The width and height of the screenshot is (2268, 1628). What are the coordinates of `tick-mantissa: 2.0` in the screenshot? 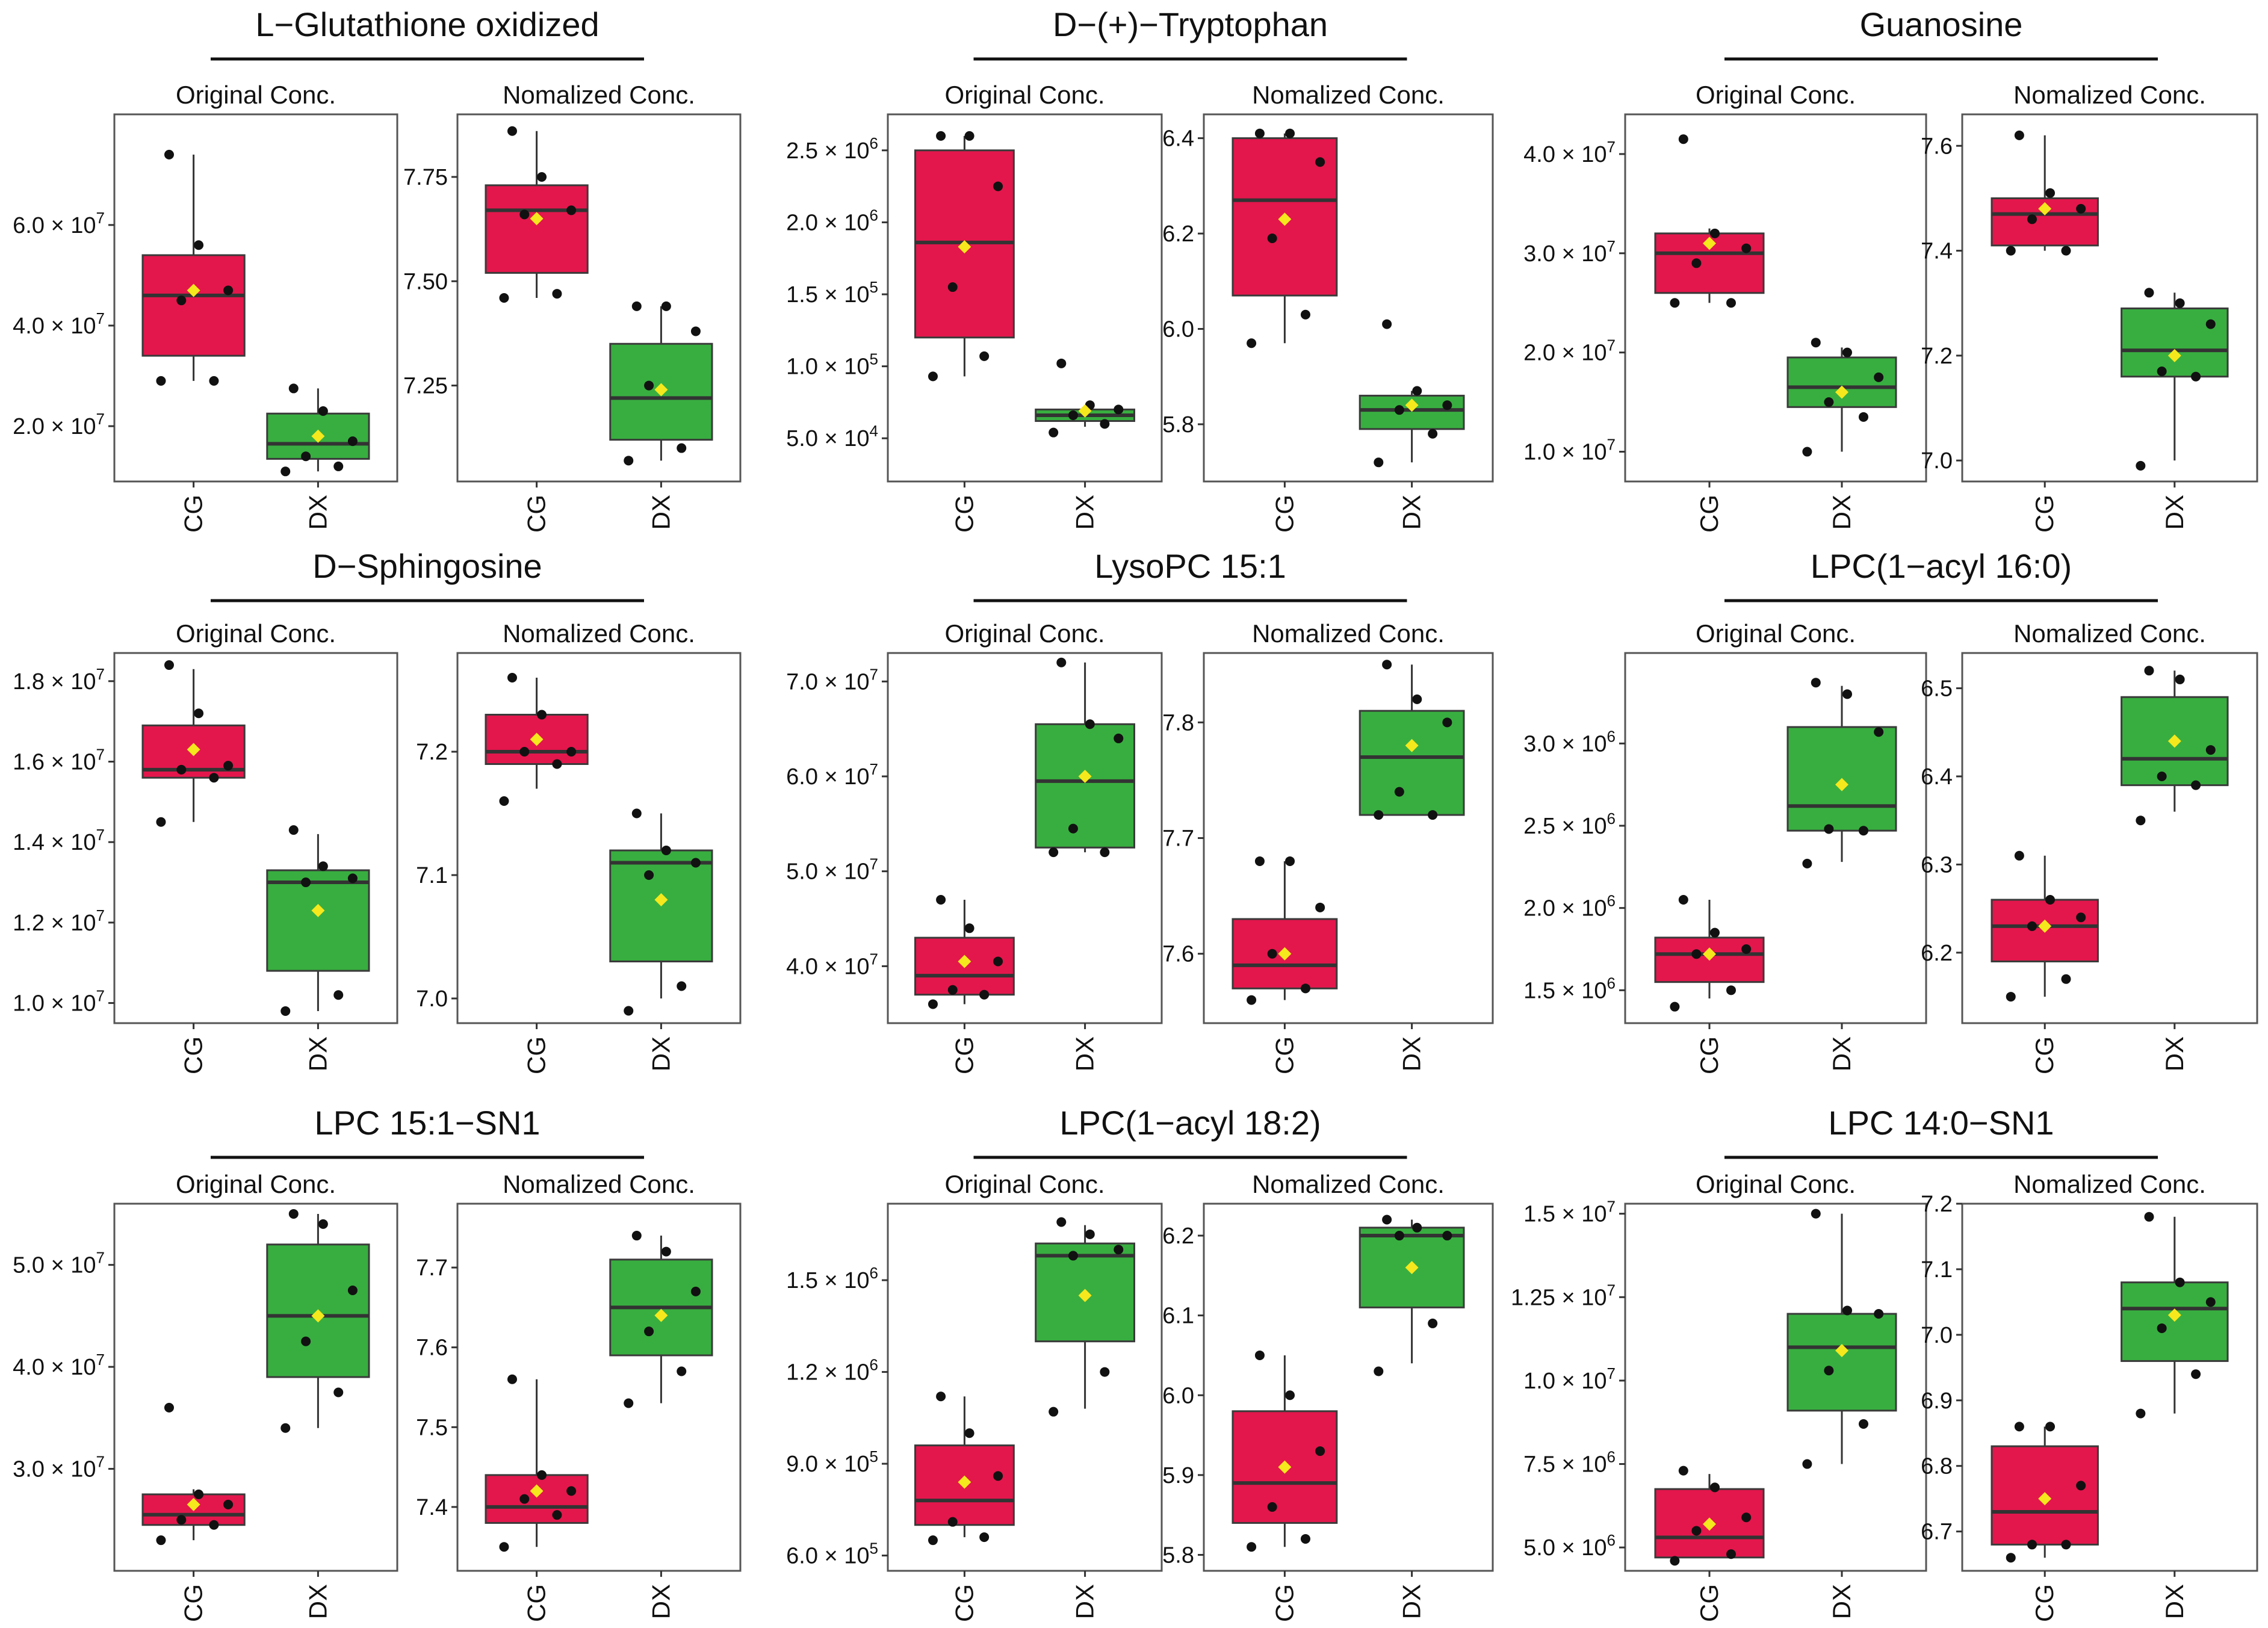 It's located at (802, 222).